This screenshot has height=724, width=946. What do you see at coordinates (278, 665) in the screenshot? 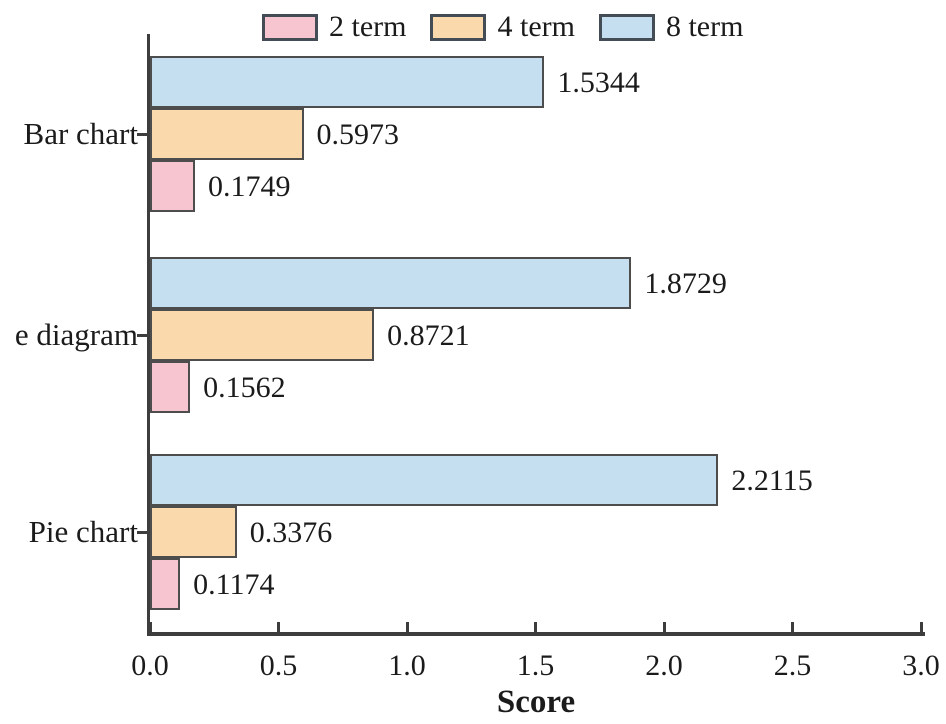
I see `x-tick-label: 0.5` at bounding box center [278, 665].